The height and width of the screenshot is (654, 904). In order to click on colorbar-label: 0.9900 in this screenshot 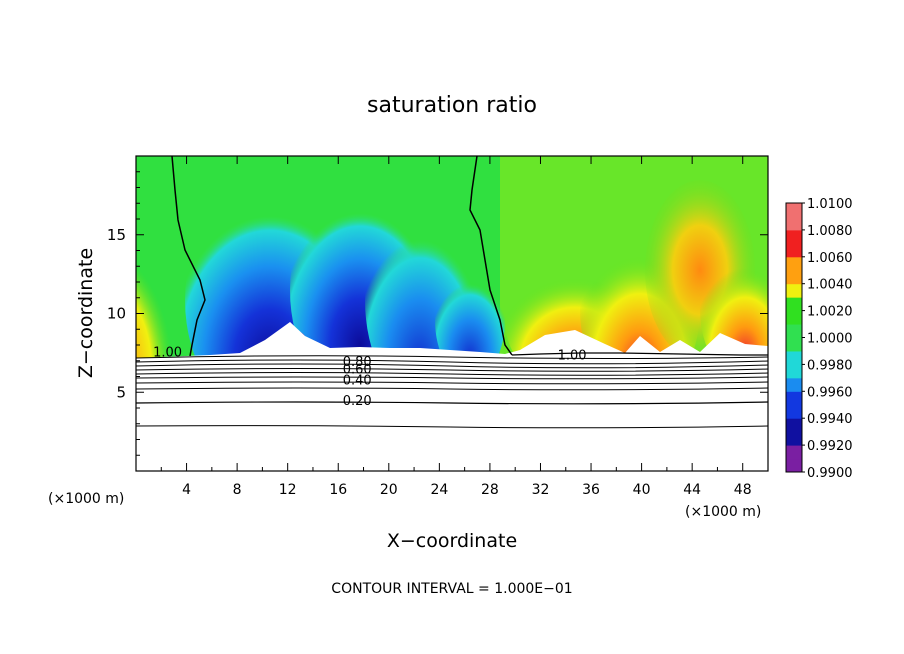, I will do `click(830, 473)`.